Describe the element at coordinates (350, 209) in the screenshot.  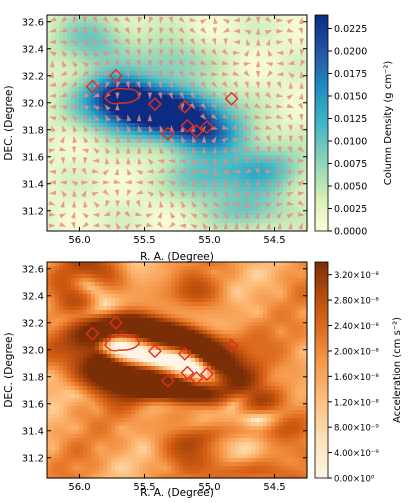
I see `colorbar-tick-label: 0.0025` at that location.